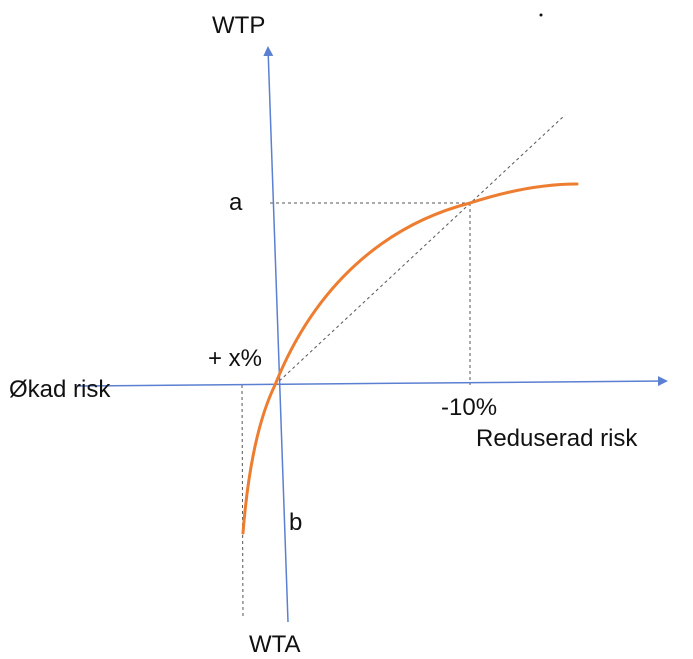  What do you see at coordinates (557, 438) in the screenshot?
I see `x-axis-right-label: Reduserad risk` at bounding box center [557, 438].